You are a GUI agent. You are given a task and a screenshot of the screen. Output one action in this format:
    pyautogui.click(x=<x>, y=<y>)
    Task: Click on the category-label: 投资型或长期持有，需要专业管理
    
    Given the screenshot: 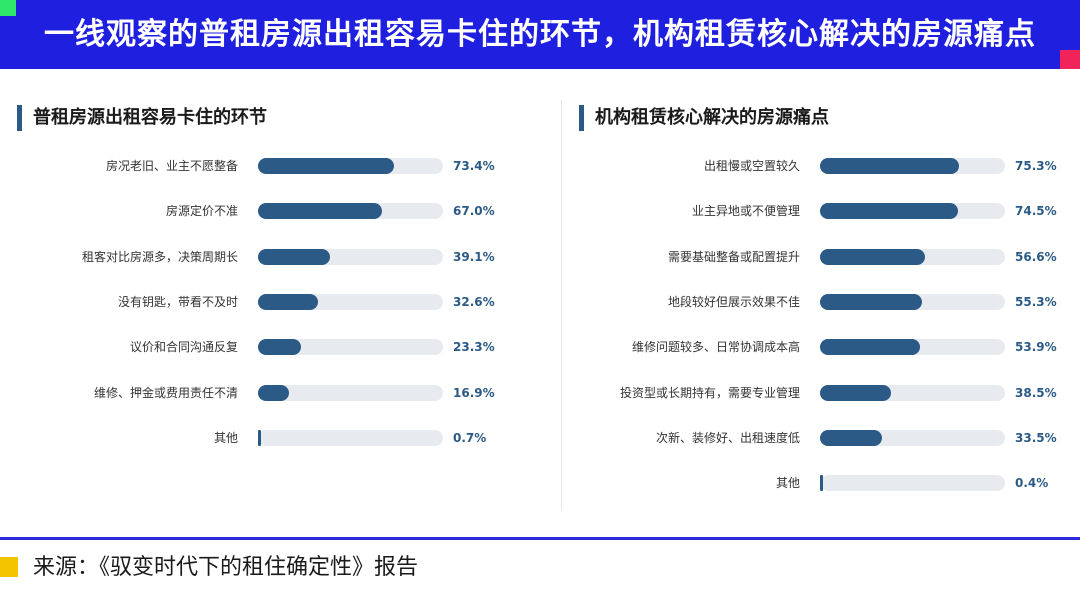 What is the action you would take?
    pyautogui.click(x=709, y=392)
    